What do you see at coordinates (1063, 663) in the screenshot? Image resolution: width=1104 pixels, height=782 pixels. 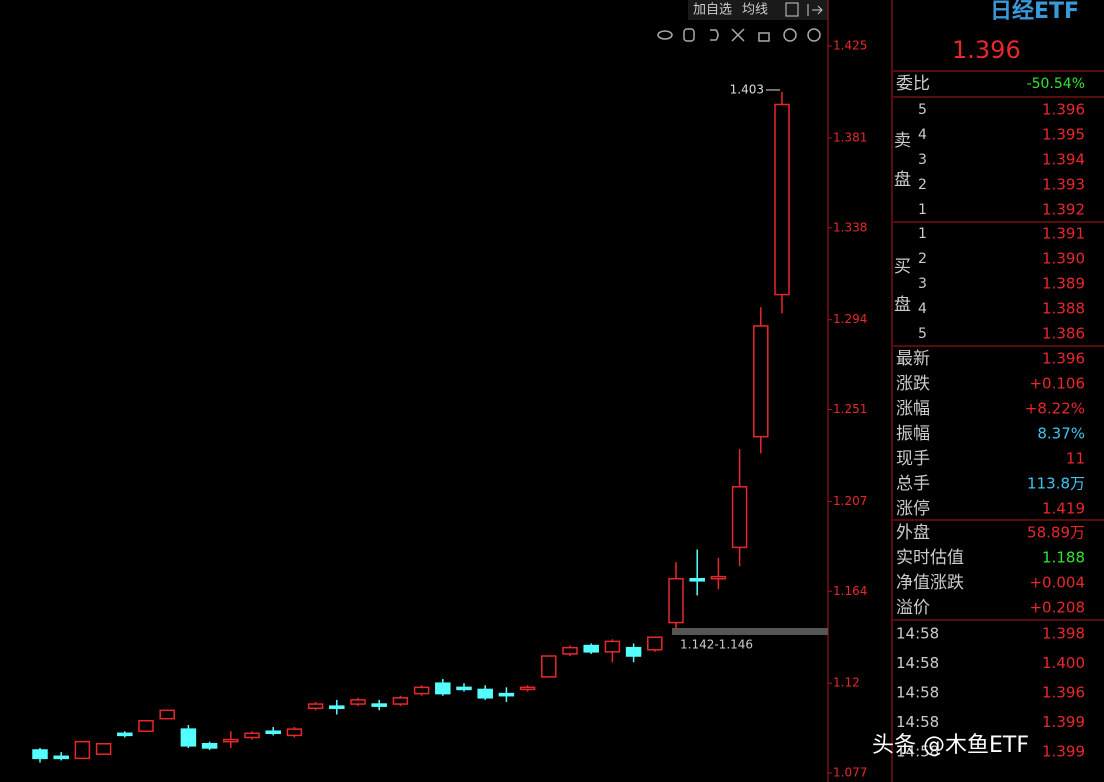 I see `trade-price: 1.400` at bounding box center [1063, 663].